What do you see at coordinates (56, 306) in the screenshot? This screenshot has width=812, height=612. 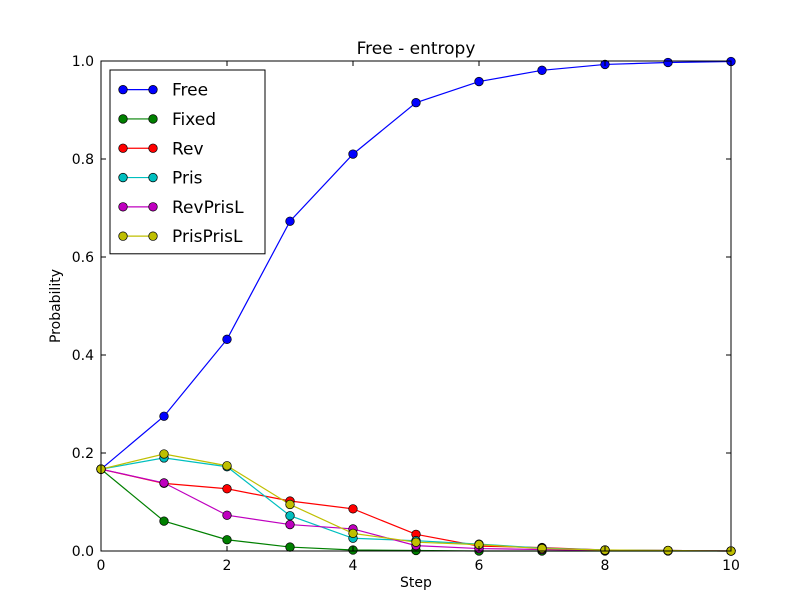 I see `y-axis-title: Probability` at bounding box center [56, 306].